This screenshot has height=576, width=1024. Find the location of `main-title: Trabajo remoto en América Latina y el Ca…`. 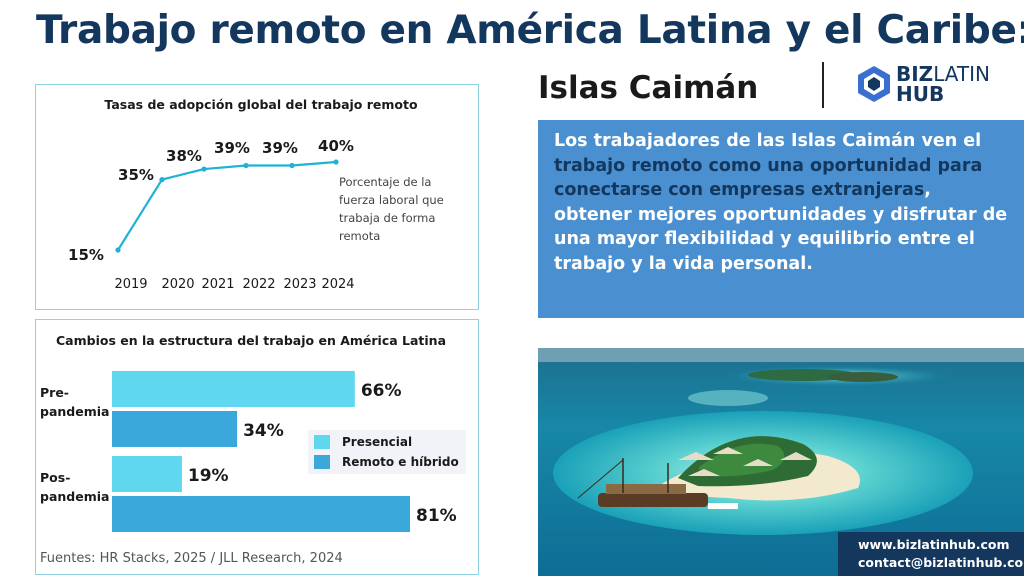

main-title: Trabajo remoto en América Latina y el Ca… is located at coordinates (530, 30).